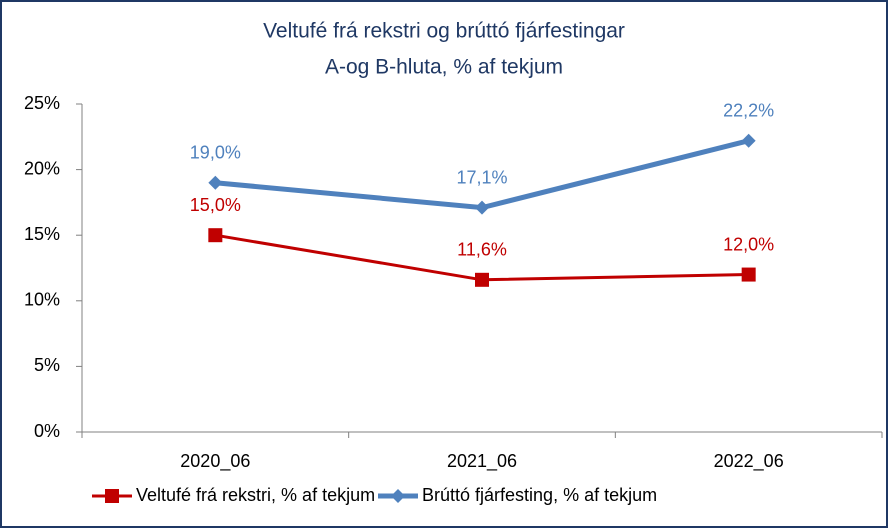 The width and height of the screenshot is (888, 528). Describe the element at coordinates (481, 177) in the screenshot. I see `data-label: 17,1%` at that location.